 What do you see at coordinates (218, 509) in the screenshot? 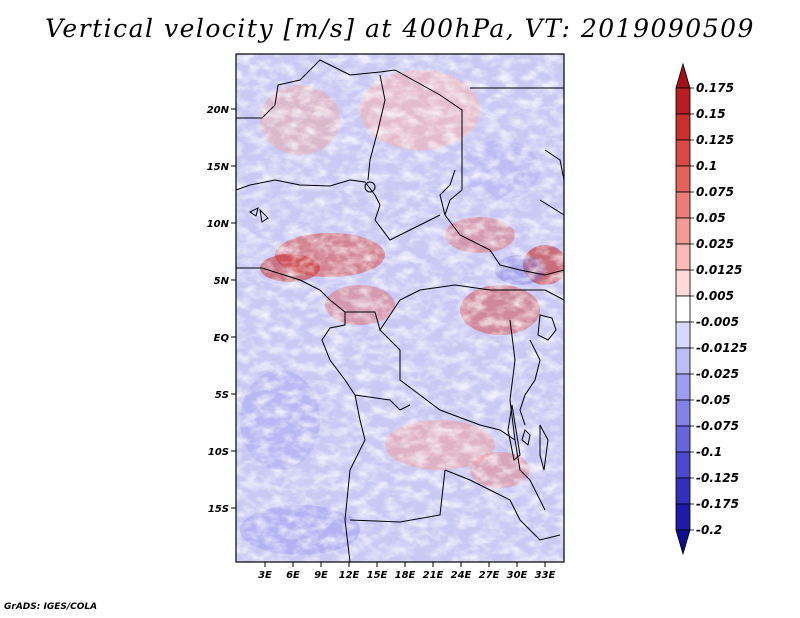
I see `lat-label: 15S` at bounding box center [218, 509].